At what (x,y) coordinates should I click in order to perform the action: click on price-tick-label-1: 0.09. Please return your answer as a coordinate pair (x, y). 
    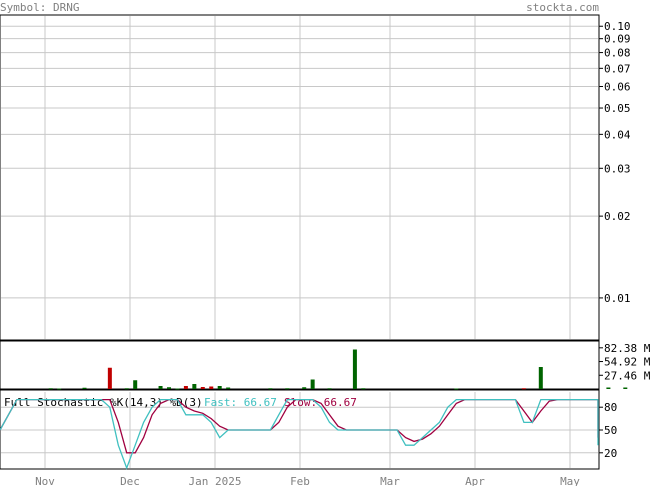
    Looking at the image, I should click on (617, 39).